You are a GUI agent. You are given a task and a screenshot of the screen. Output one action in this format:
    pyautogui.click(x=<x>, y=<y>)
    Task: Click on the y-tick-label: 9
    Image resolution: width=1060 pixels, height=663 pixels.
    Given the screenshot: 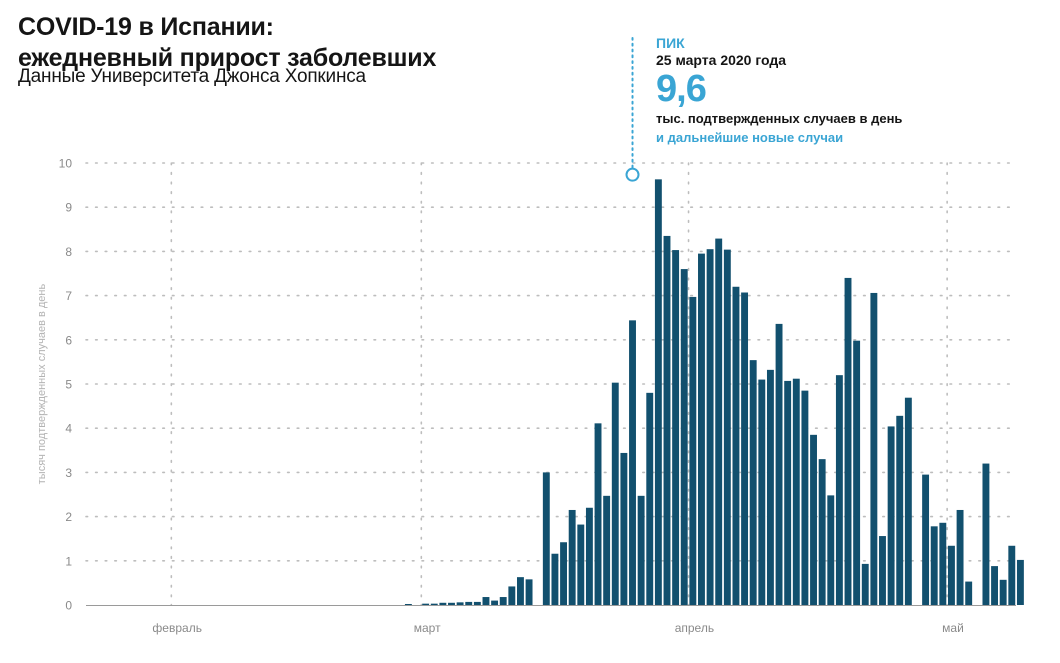 What is the action you would take?
    pyautogui.click(x=68, y=208)
    